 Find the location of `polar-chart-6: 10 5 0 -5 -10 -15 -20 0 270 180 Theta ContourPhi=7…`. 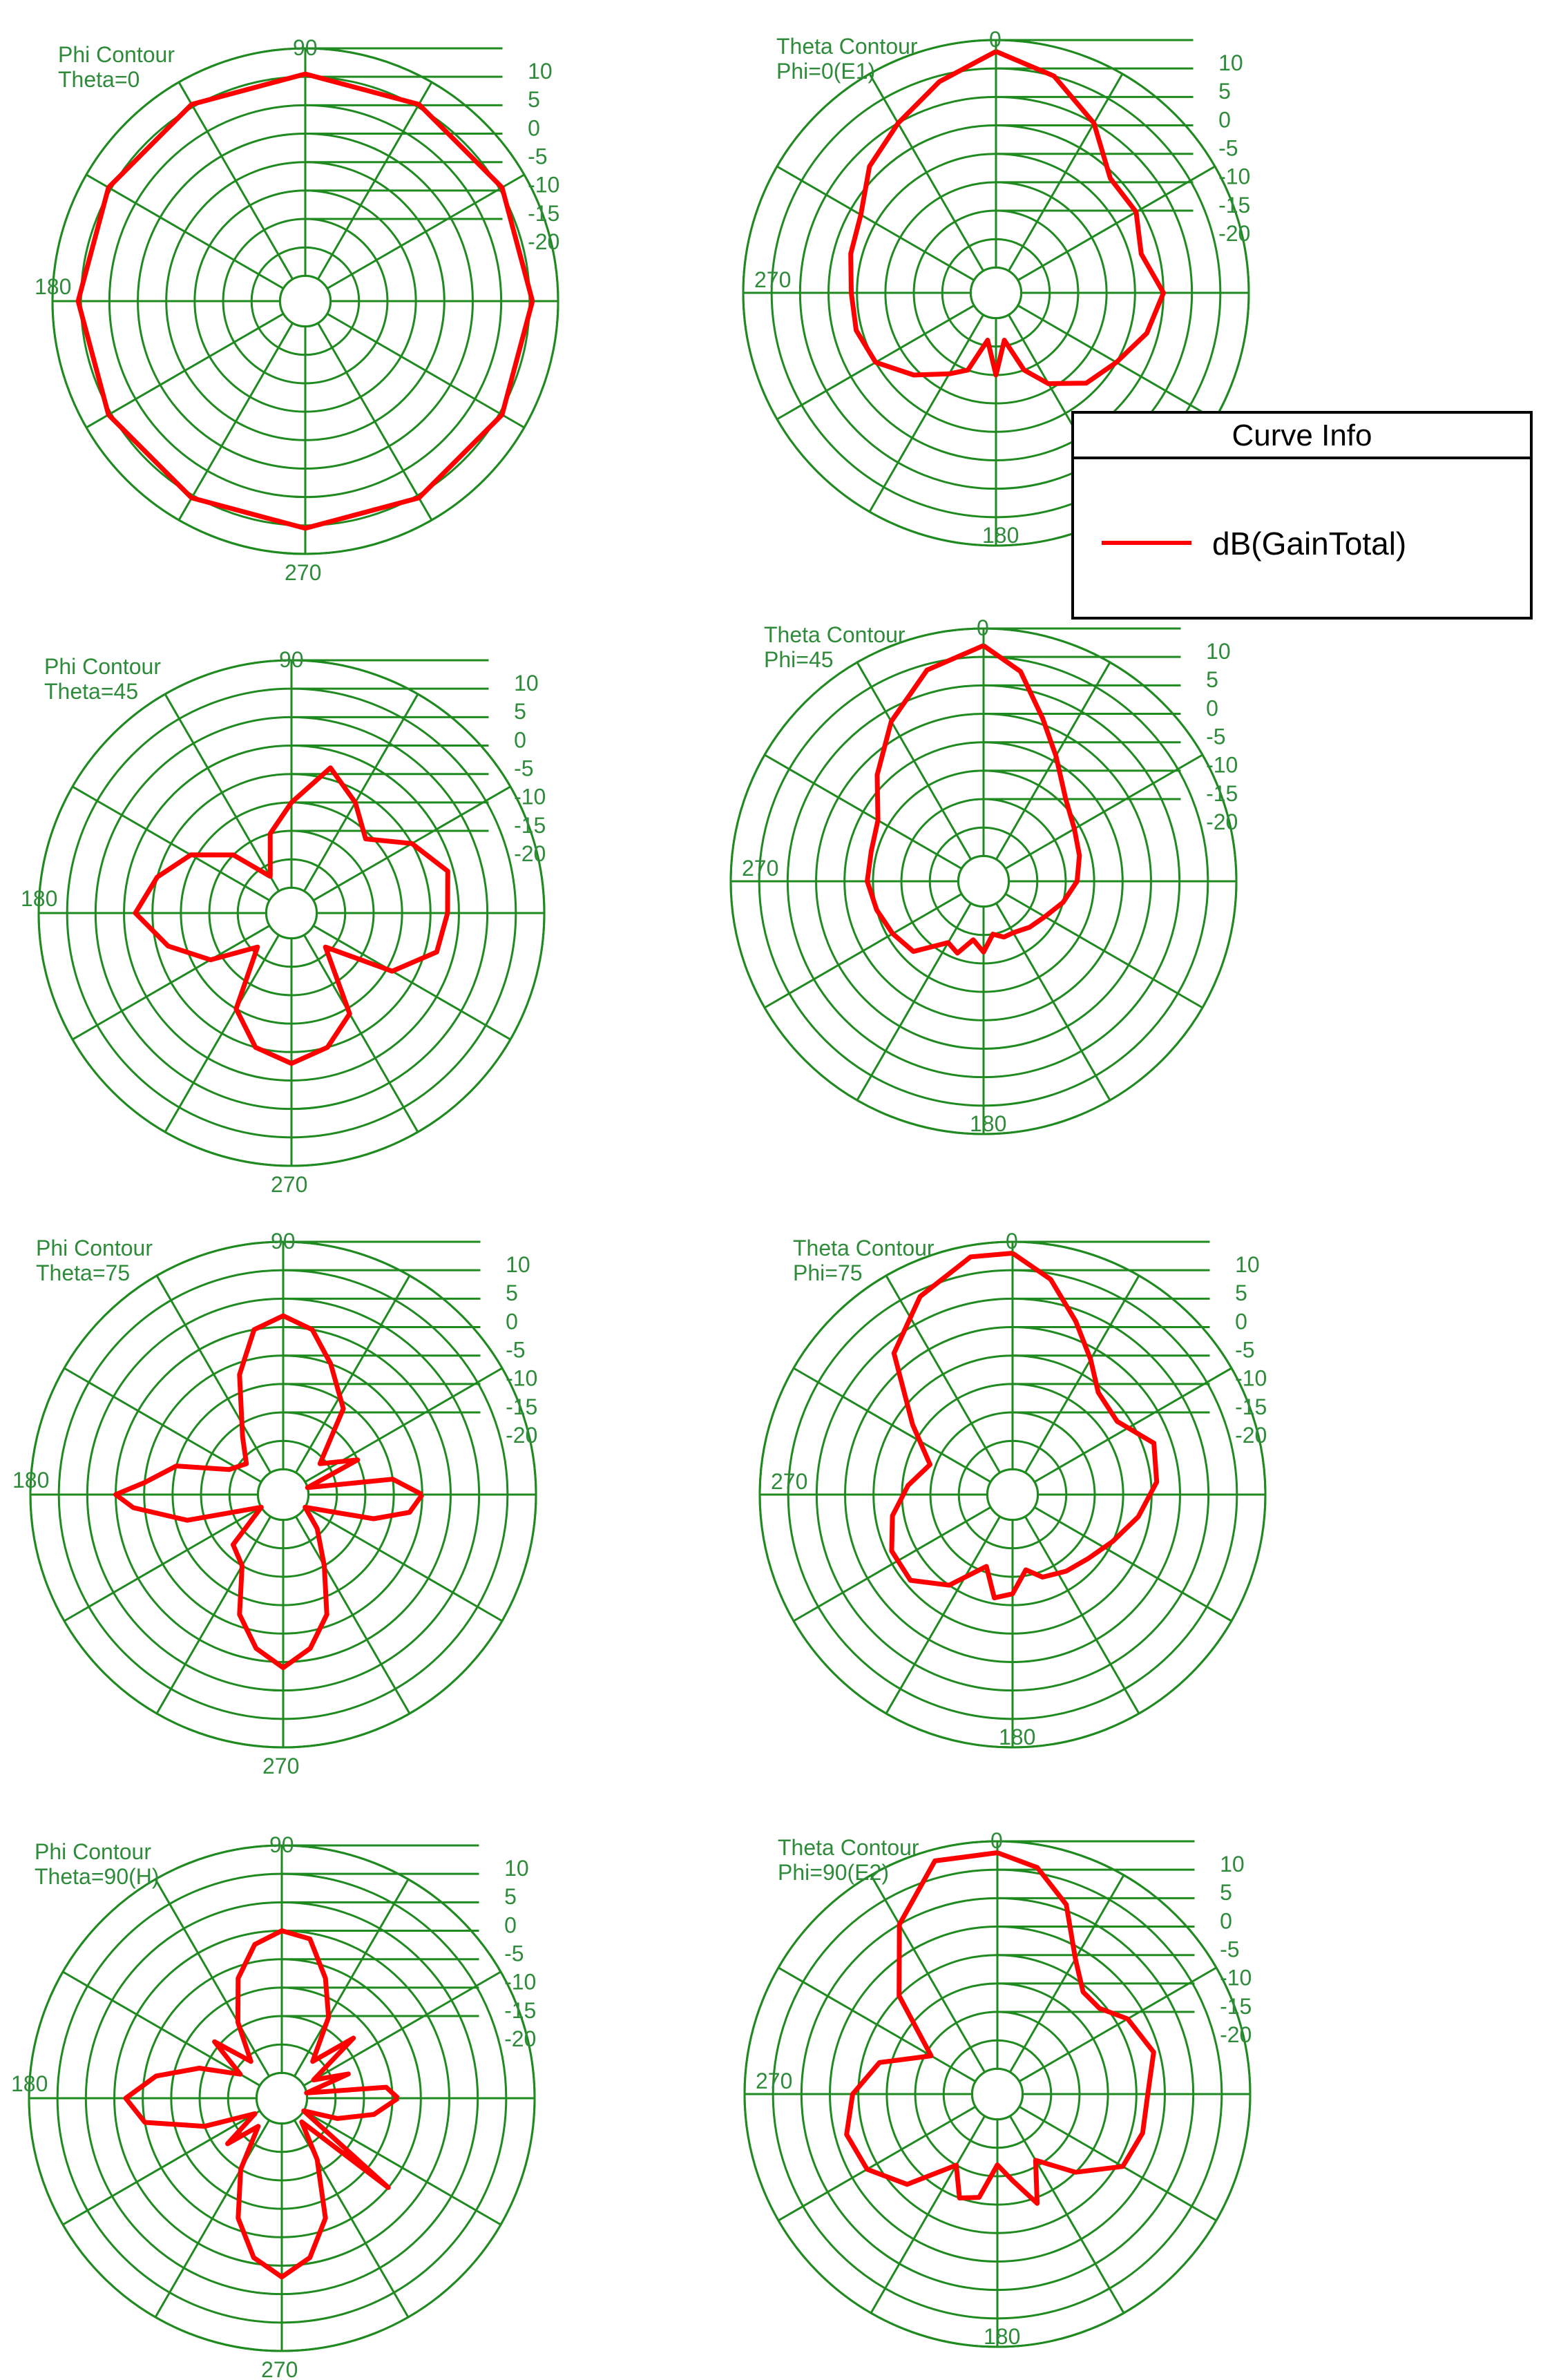

polar-chart-6: 10 5 0 -5 -10 -15 -20 0 270 180 Theta ContourPhi=7… is located at coordinates (1012, 1489).